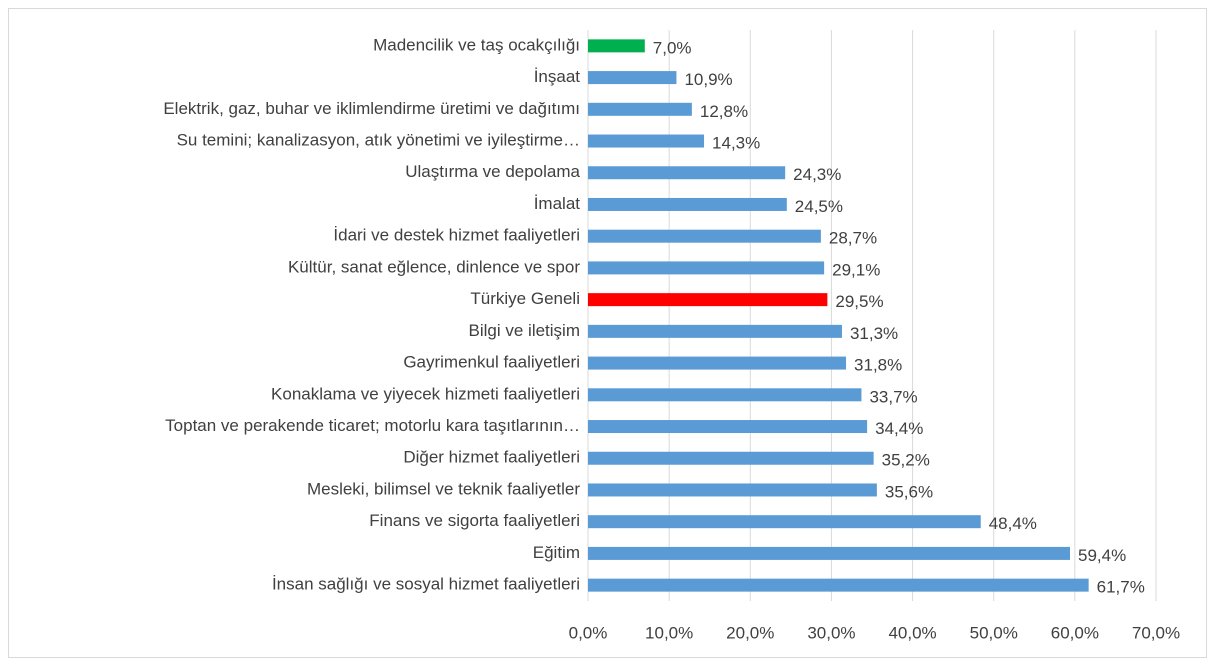 The width and height of the screenshot is (1215, 666). I want to click on y-tick-label: Finans ve sigorta faaliyetleri, so click(474, 520).